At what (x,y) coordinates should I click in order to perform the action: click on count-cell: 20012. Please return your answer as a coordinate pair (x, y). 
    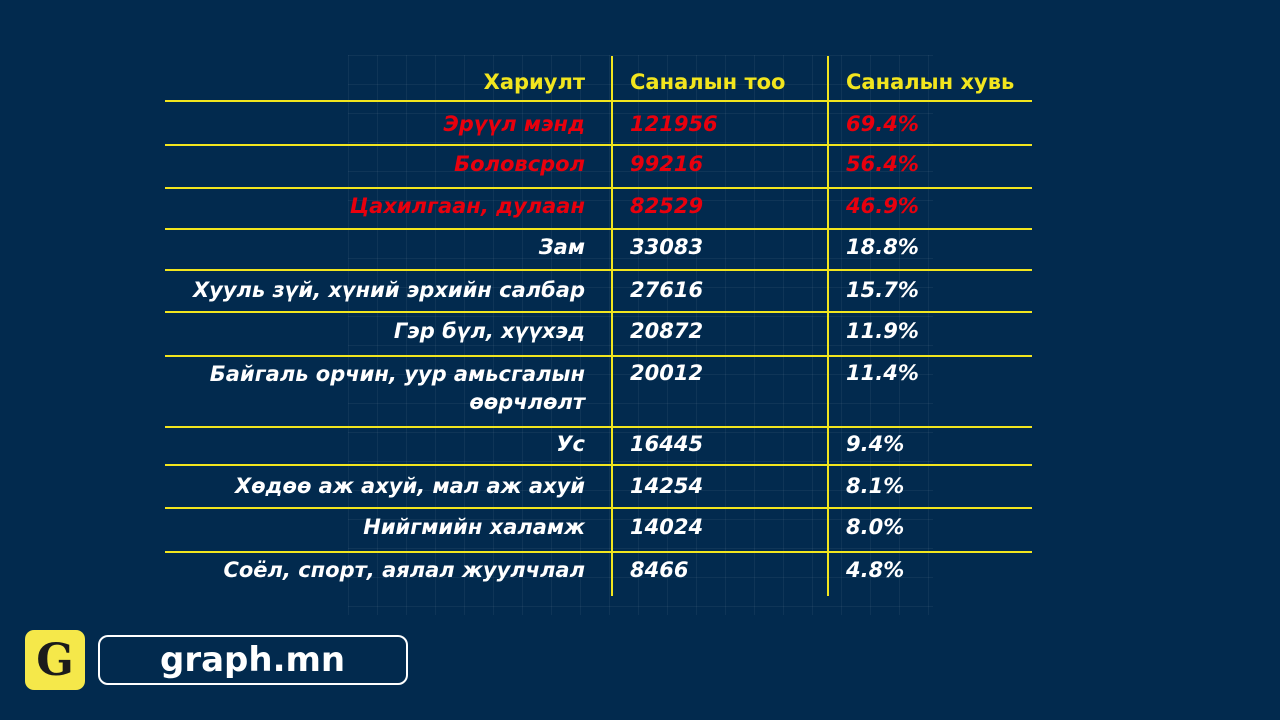
    Looking at the image, I should click on (667, 373).